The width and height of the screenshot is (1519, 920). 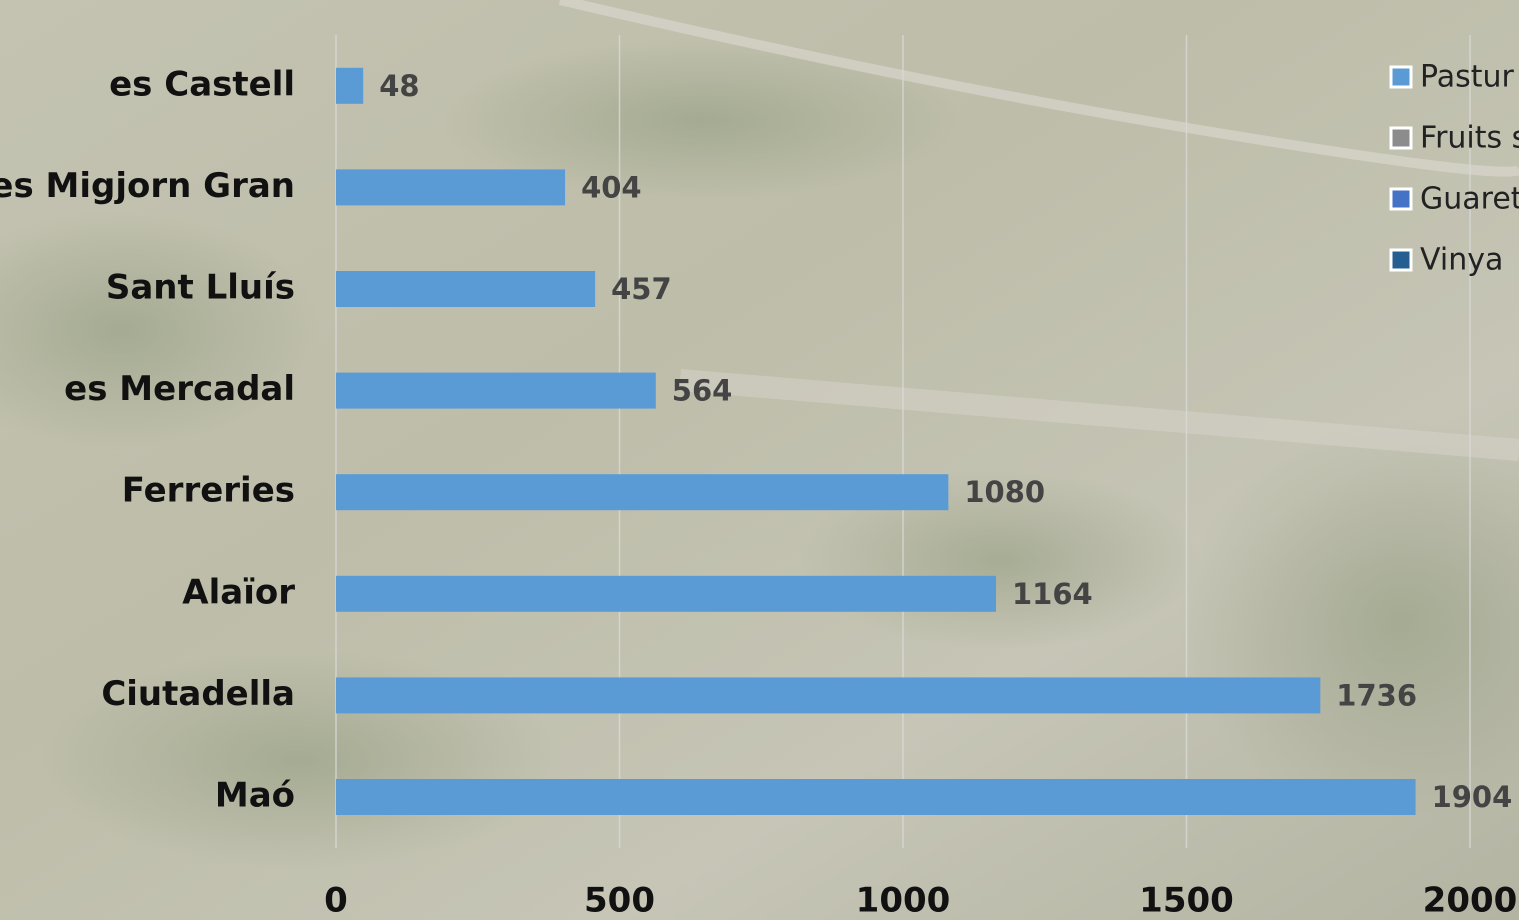 What do you see at coordinates (255, 796) in the screenshot?
I see `category-label: Maó` at bounding box center [255, 796].